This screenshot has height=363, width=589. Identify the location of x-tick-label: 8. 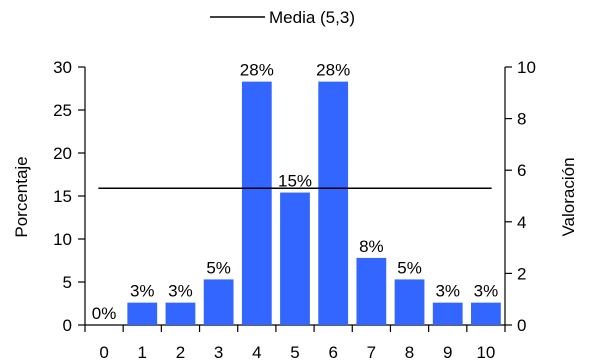
(409, 352).